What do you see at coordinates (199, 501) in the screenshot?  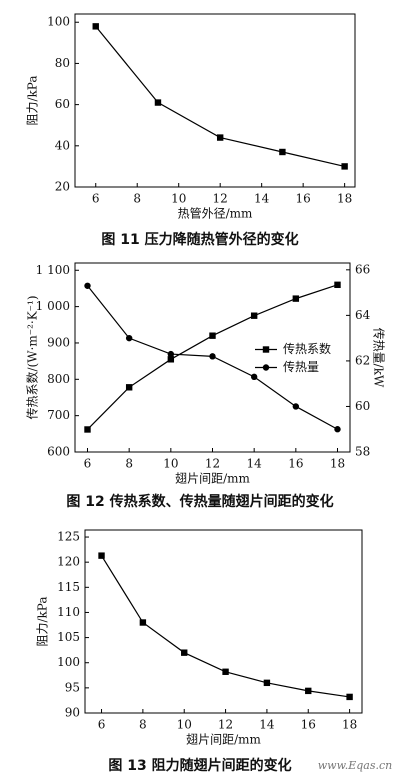 I see `caption: 图 12 传热系数、传热量随翅片间距的变化` at bounding box center [199, 501].